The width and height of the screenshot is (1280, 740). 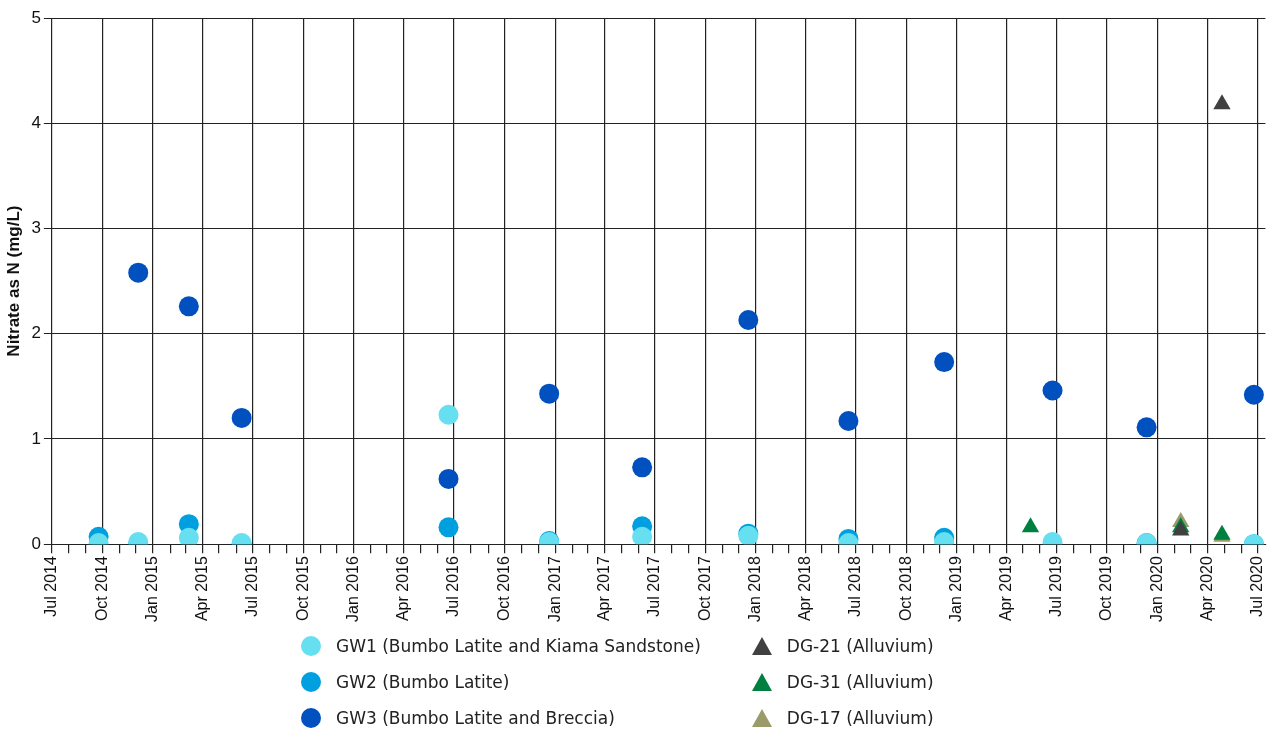 I want to click on y-tick-label: 3, so click(x=36, y=228).